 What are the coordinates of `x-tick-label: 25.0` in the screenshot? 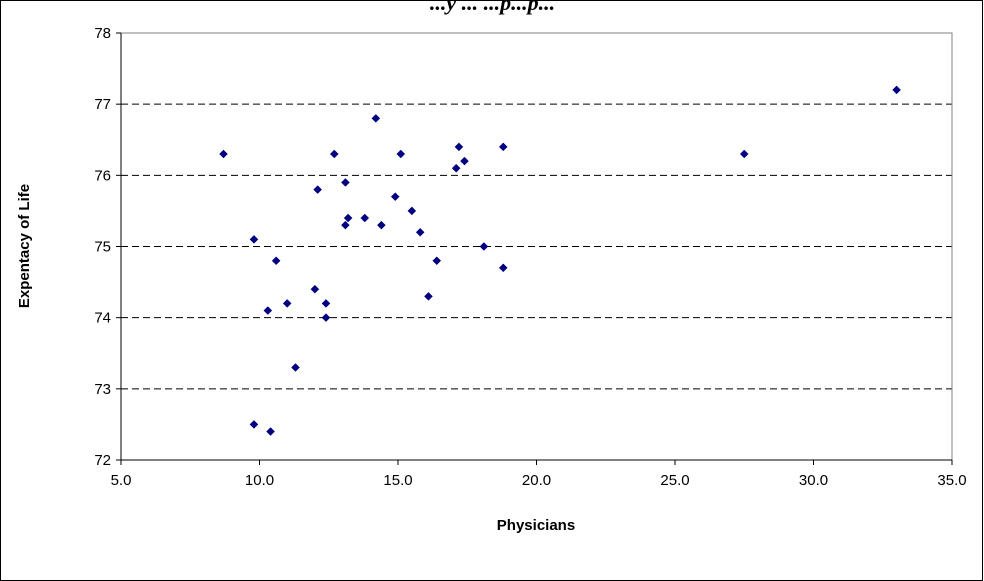 It's located at (674, 480).